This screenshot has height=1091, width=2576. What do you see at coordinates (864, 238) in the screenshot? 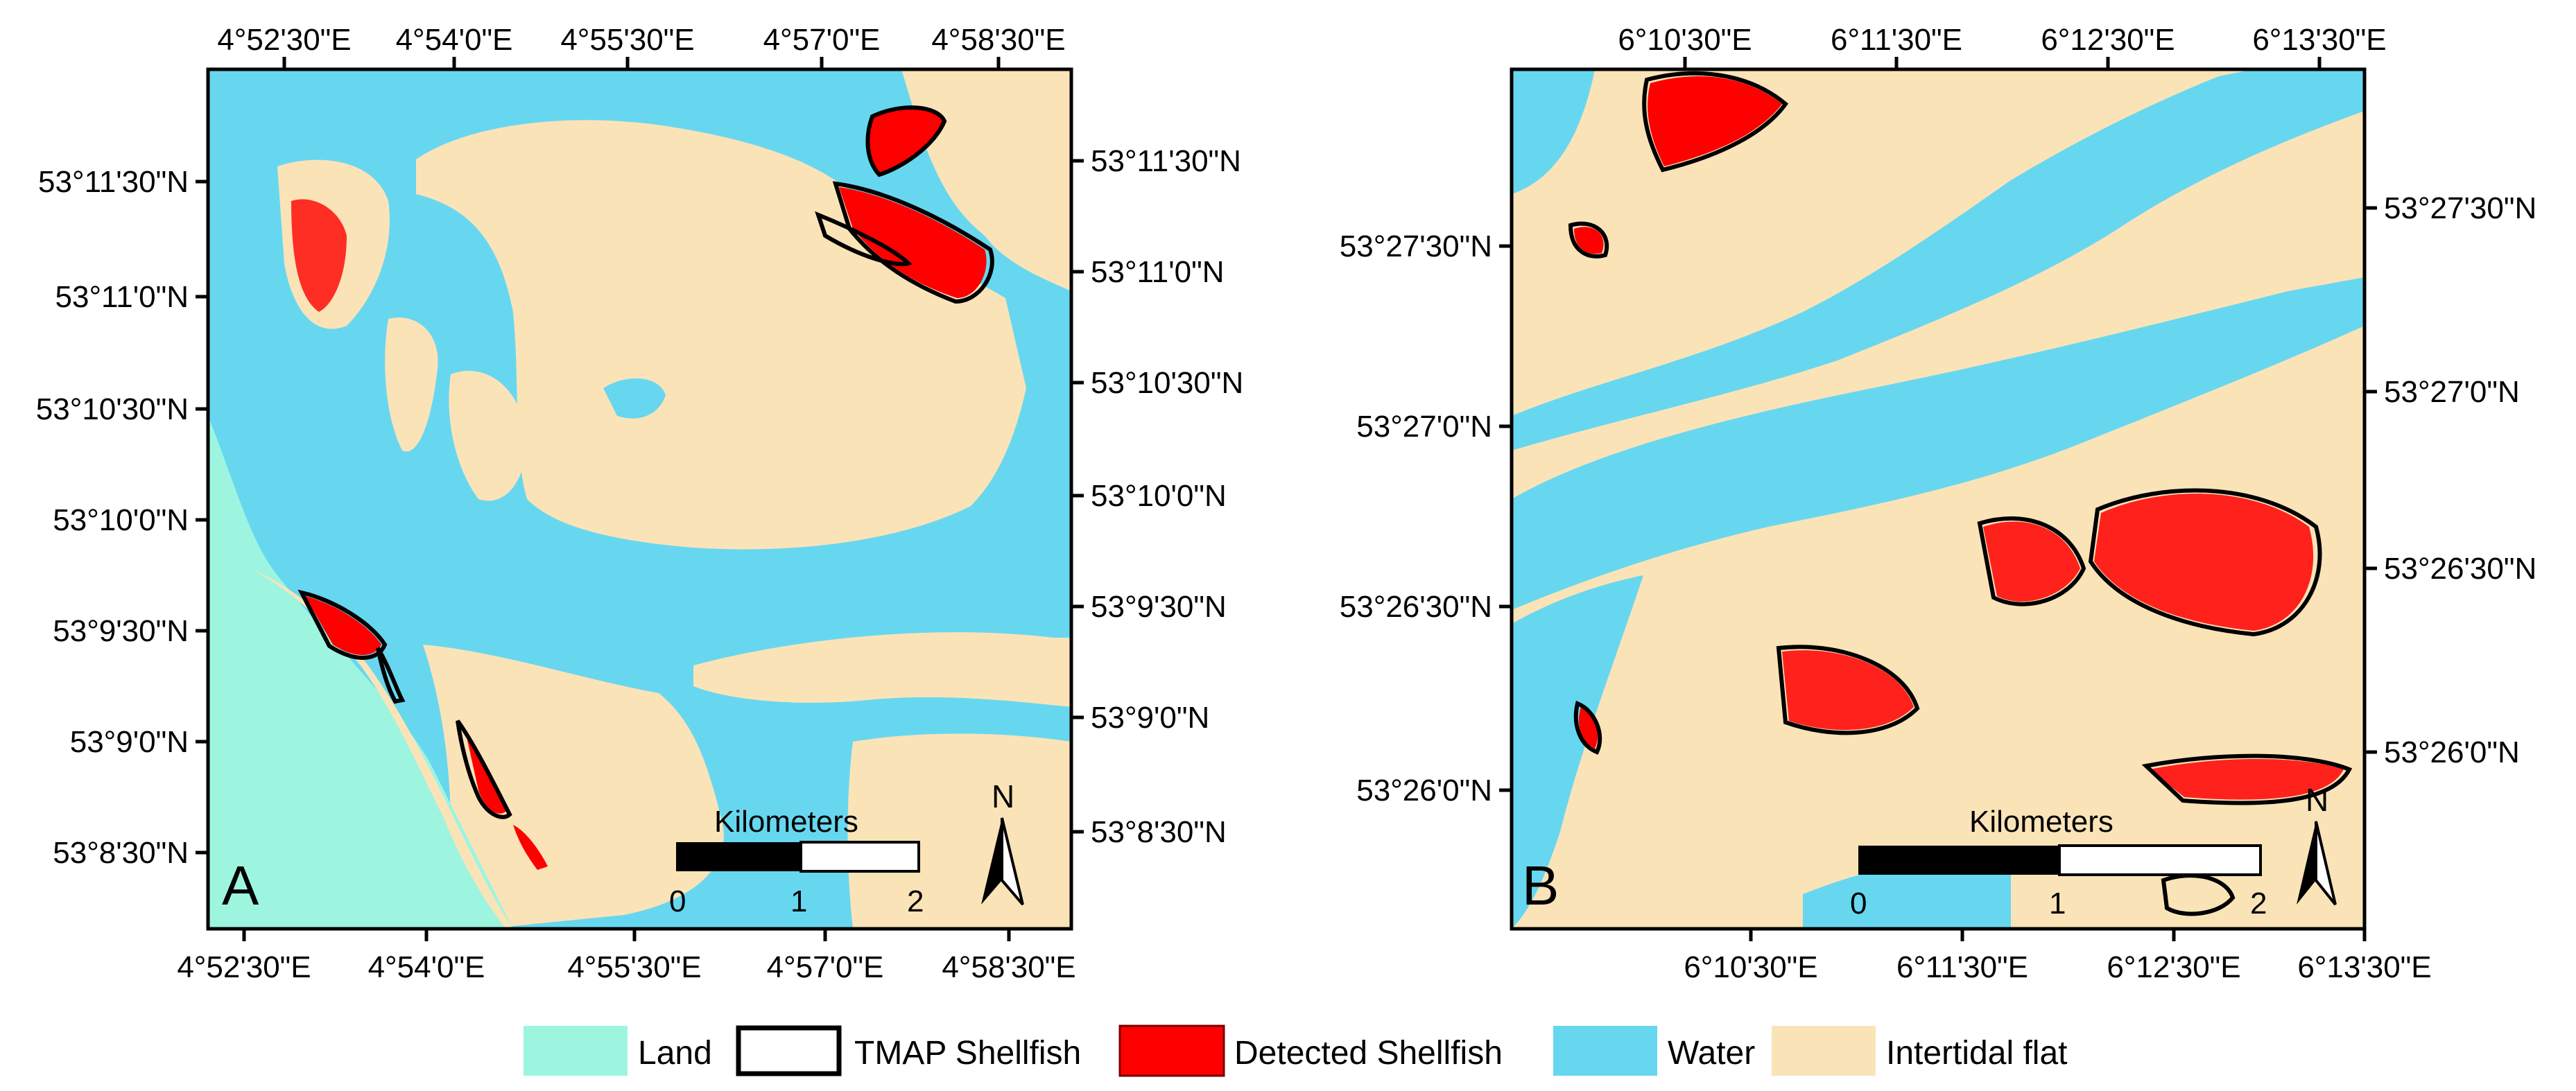
I see `tmap-outline-a3` at bounding box center [864, 238].